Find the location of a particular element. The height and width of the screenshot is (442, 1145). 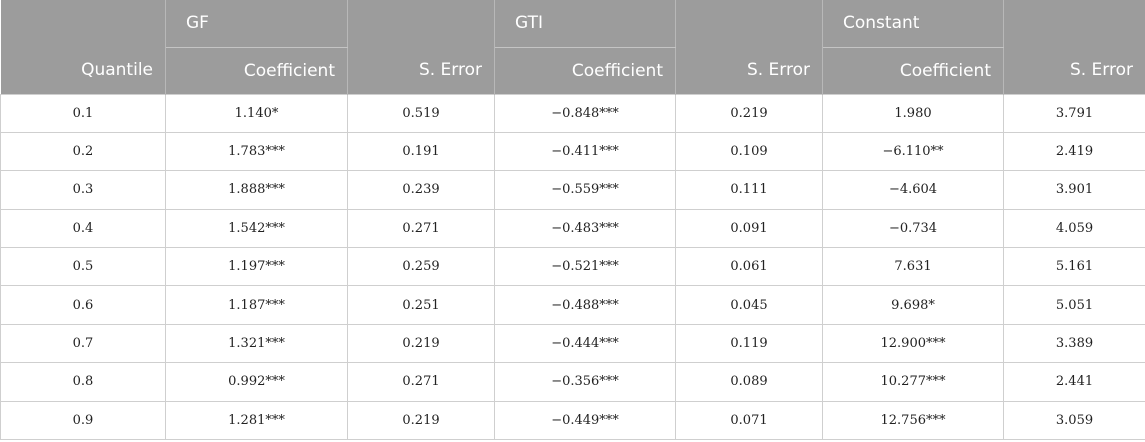

table-cell: −0.734 is located at coordinates (913, 228).